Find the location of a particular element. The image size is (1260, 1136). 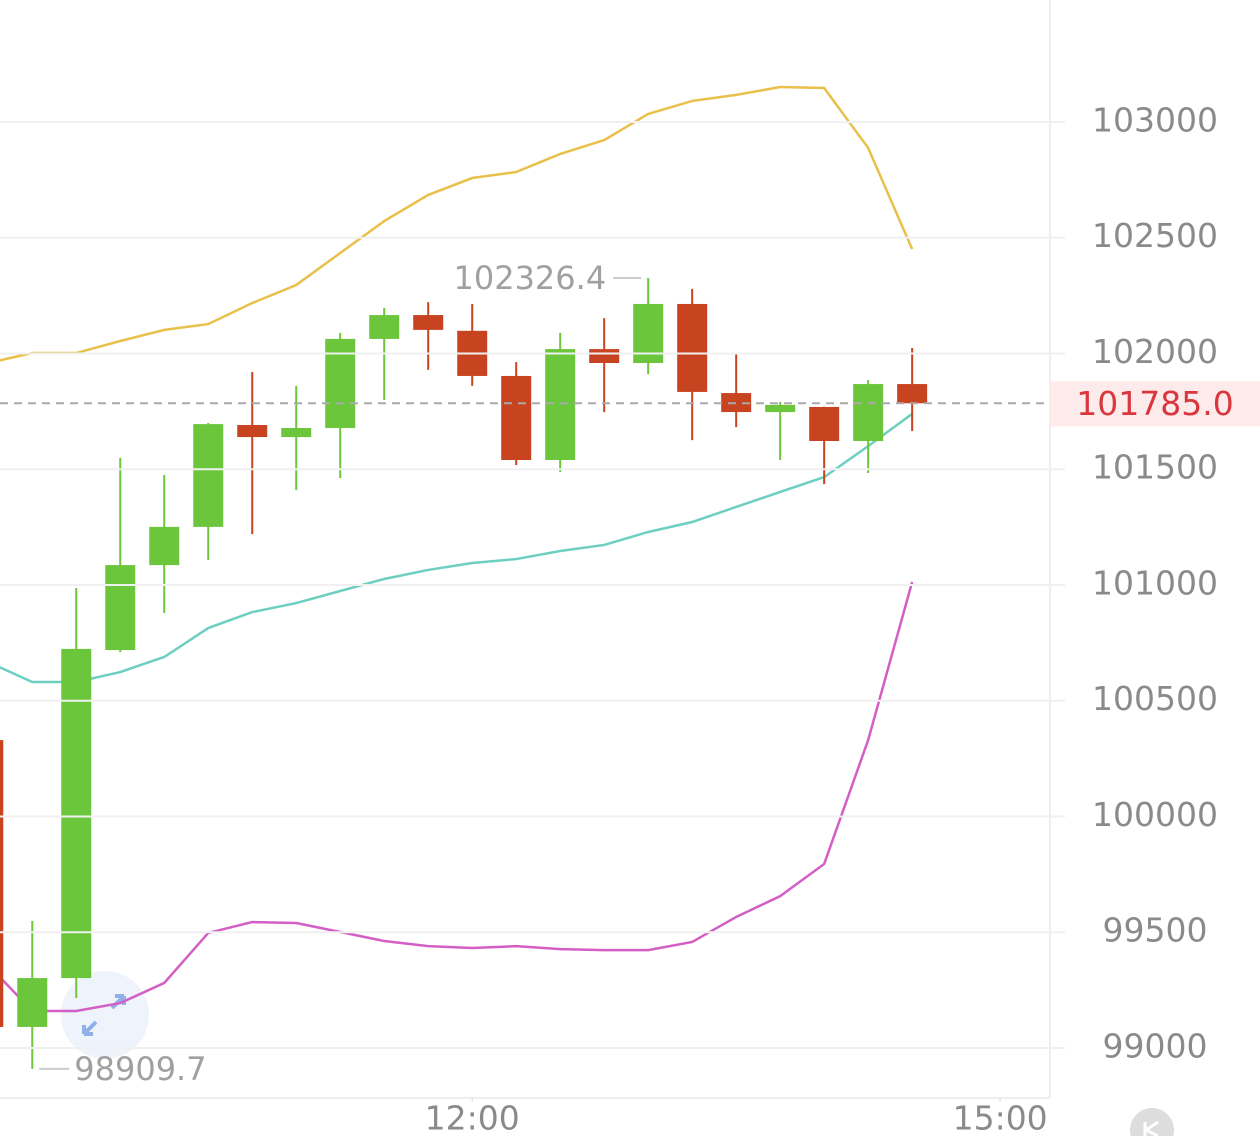

k-circle is located at coordinates (1152, 1122).